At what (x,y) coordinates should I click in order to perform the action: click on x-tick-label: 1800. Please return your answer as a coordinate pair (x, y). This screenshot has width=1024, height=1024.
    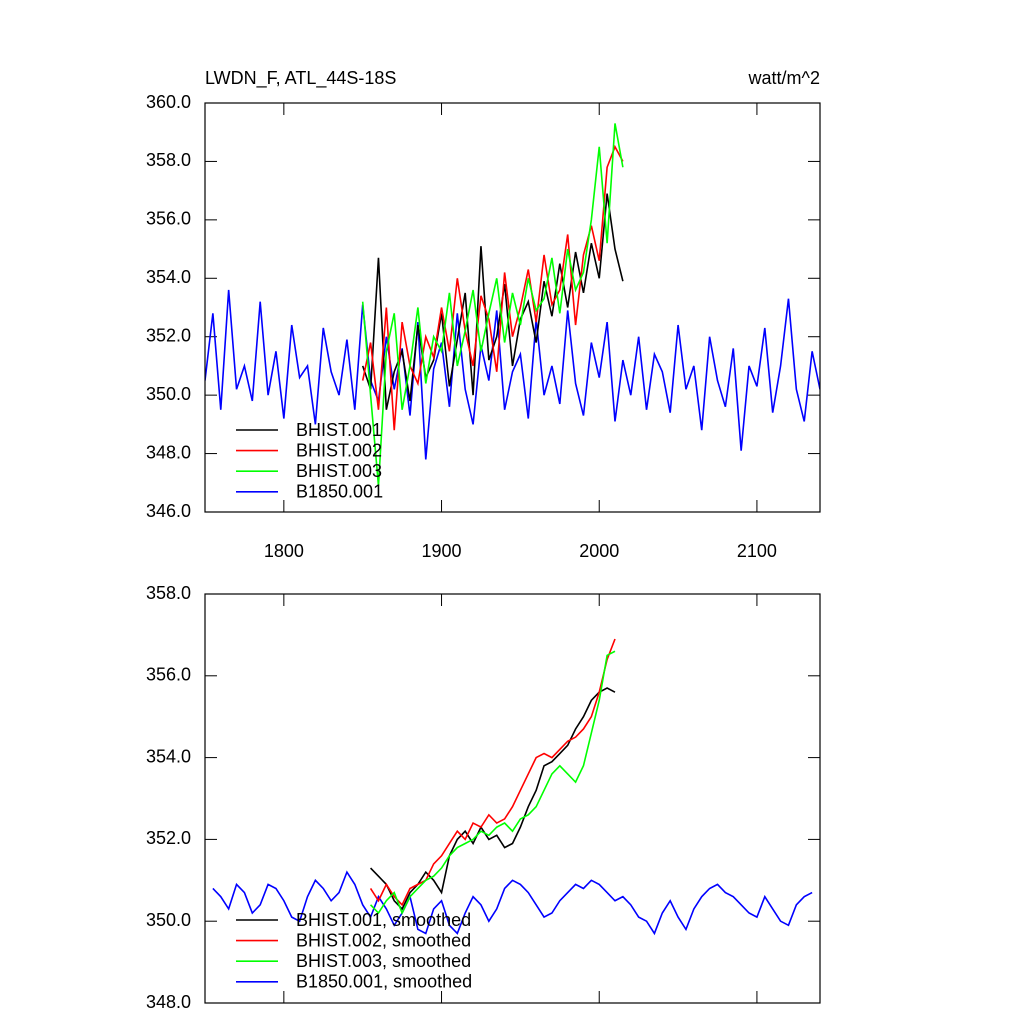
    Looking at the image, I should click on (284, 551).